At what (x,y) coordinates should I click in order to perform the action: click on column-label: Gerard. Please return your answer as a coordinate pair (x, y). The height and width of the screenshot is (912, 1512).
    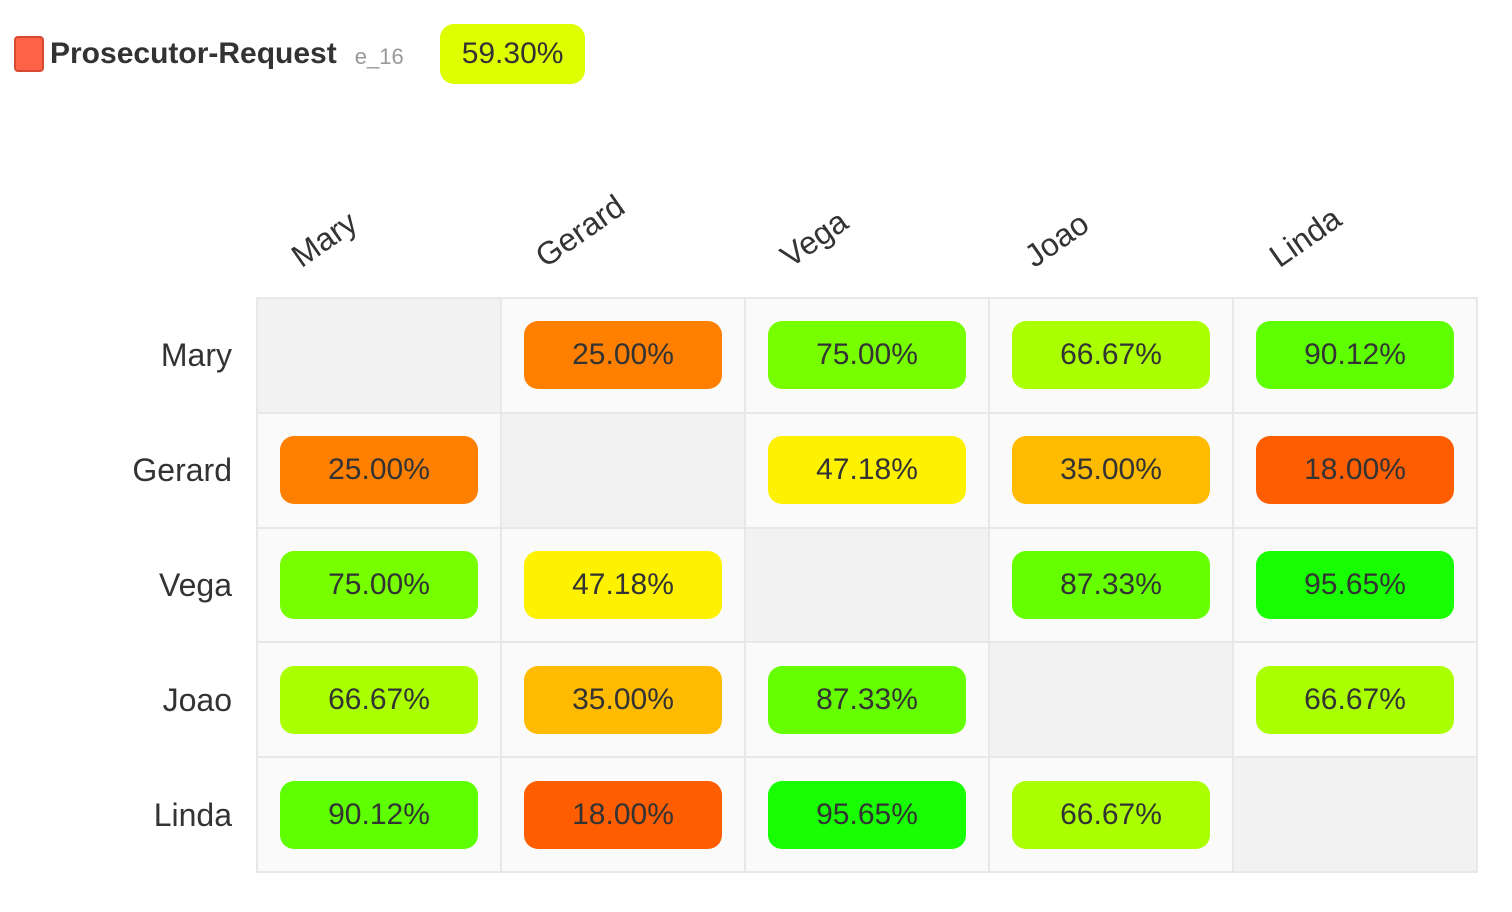
    Looking at the image, I should click on (580, 231).